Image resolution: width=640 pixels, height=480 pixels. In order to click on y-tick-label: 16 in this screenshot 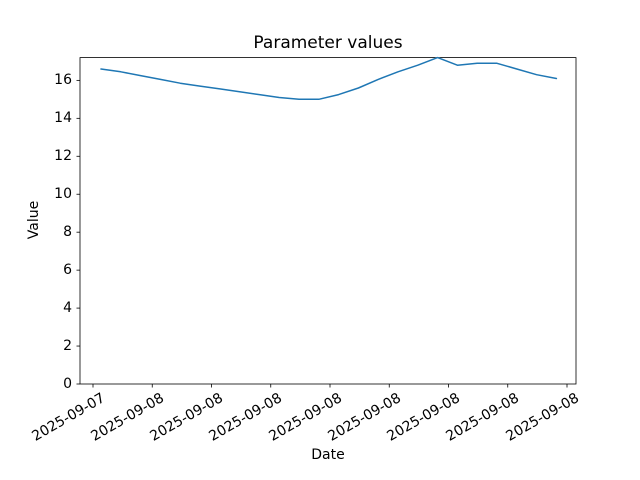, I will do `click(63, 79)`.